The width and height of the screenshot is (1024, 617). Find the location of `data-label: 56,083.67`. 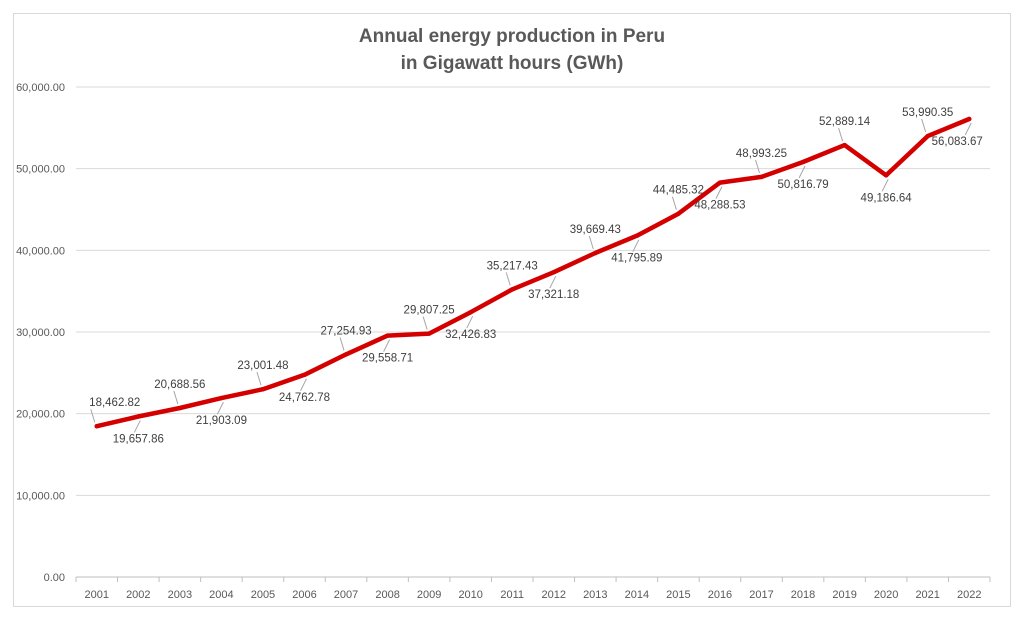

data-label: 56,083.67 is located at coordinates (957, 142).